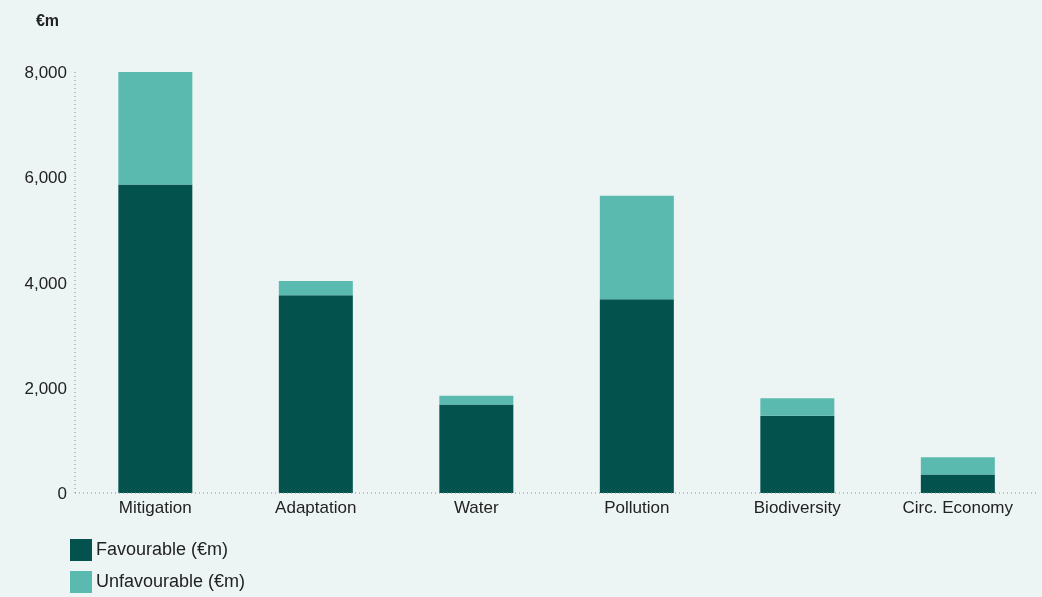 The width and height of the screenshot is (1042, 597). I want to click on x-tick-label: Water, so click(476, 508).